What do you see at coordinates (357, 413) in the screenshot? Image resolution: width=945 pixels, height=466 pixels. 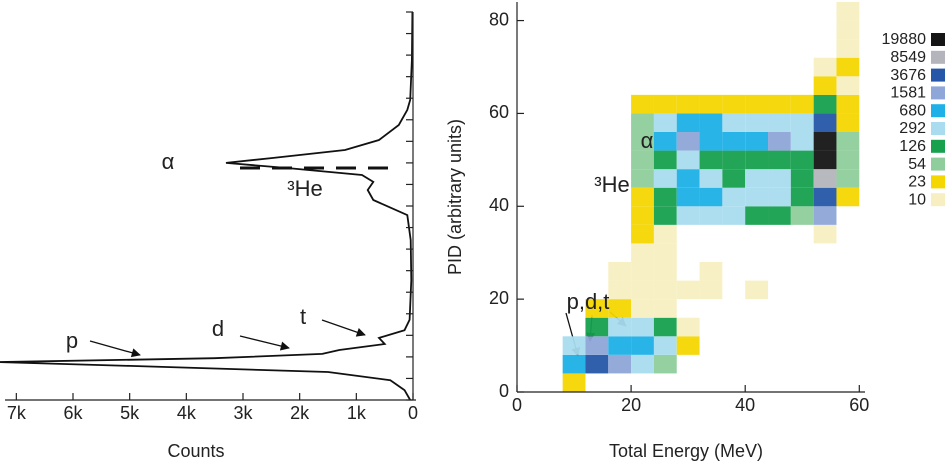 I see `x-tick-label: 1k` at bounding box center [357, 413].